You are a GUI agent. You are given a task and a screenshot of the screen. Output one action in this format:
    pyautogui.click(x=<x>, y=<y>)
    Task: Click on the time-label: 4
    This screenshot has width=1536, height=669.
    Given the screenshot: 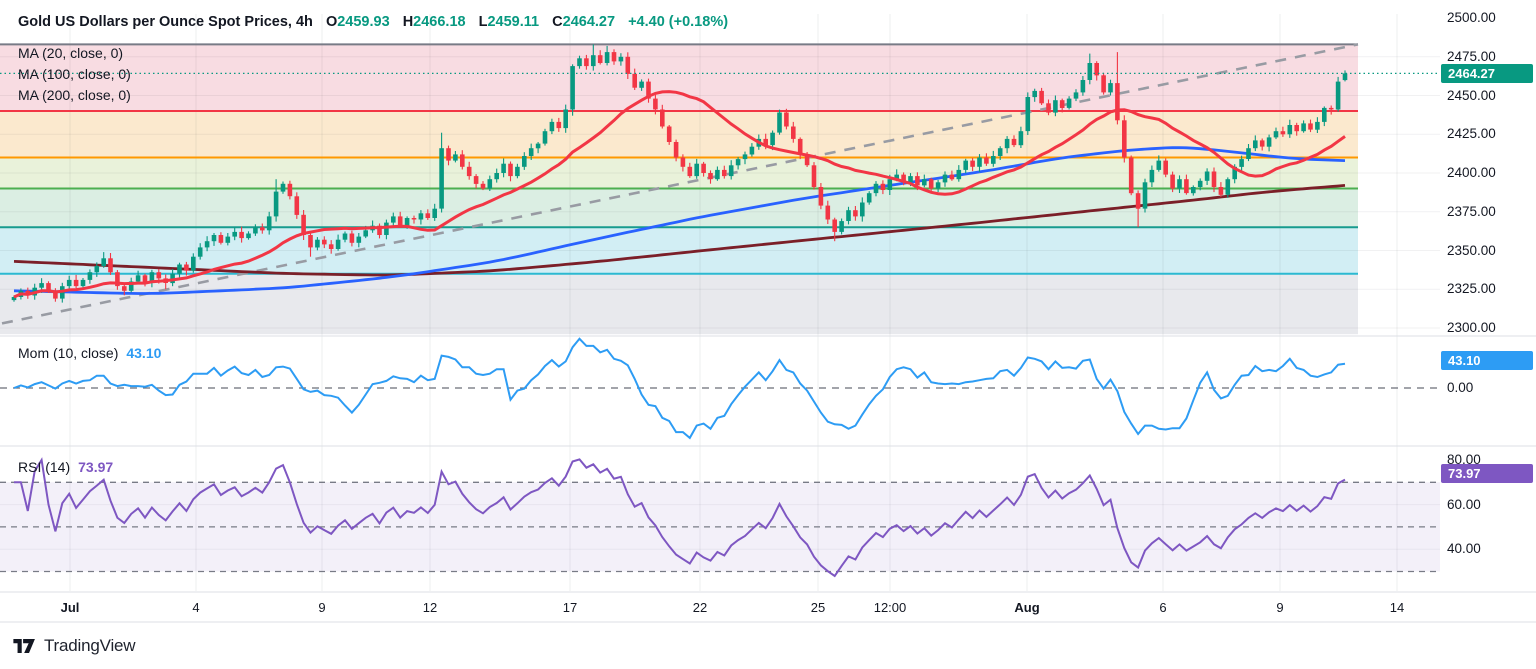 What is the action you would take?
    pyautogui.click(x=196, y=607)
    